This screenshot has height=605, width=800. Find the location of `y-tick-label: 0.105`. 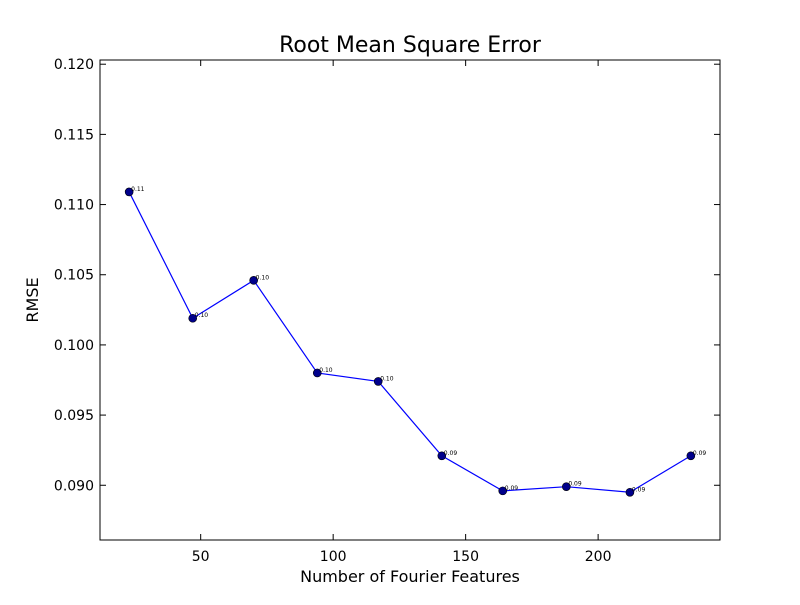

y-tick-label: 0.105 is located at coordinates (74, 276).